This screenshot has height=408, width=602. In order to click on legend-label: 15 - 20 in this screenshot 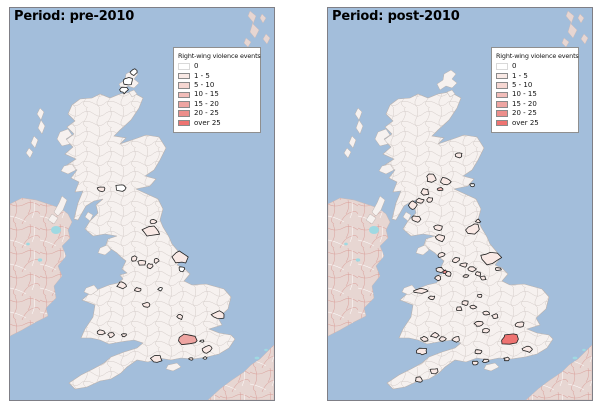, I will do `click(524, 103)`.